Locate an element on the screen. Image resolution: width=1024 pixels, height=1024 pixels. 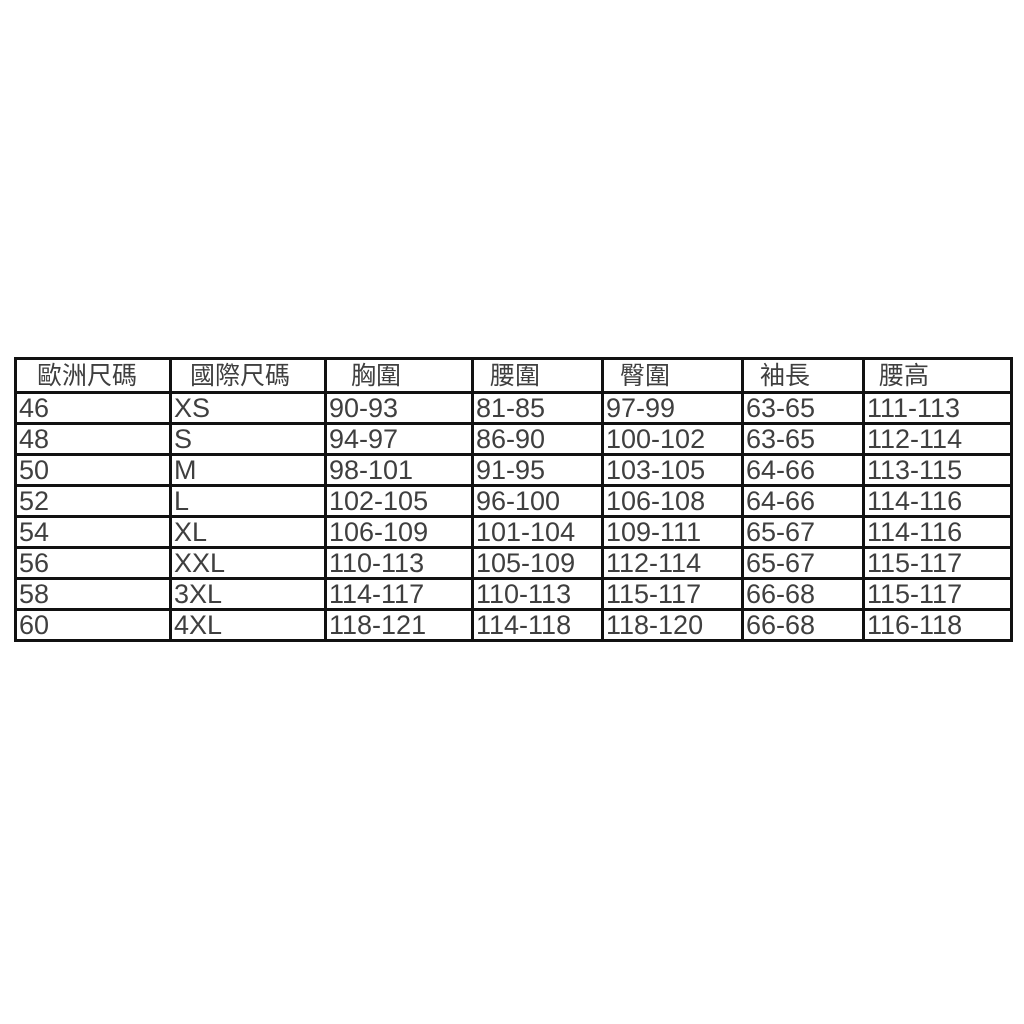
cell-eu-size: 54 is located at coordinates (93, 532).